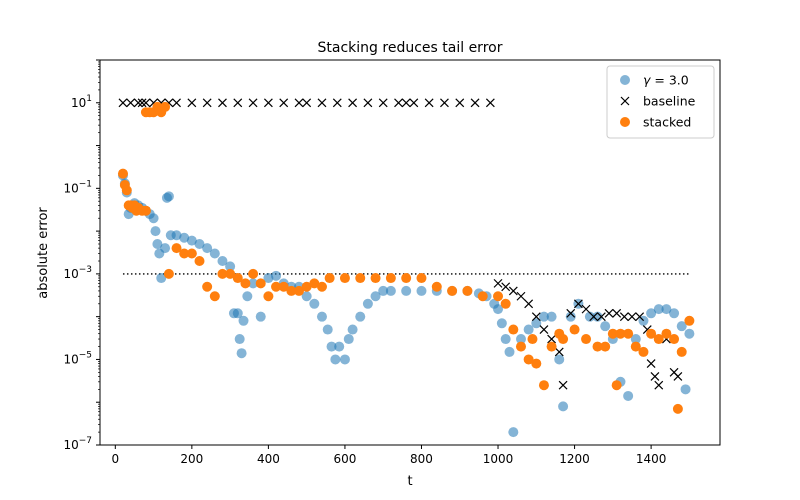  What do you see at coordinates (421, 459) in the screenshot?
I see `x-tick-label: 800` at bounding box center [421, 459].